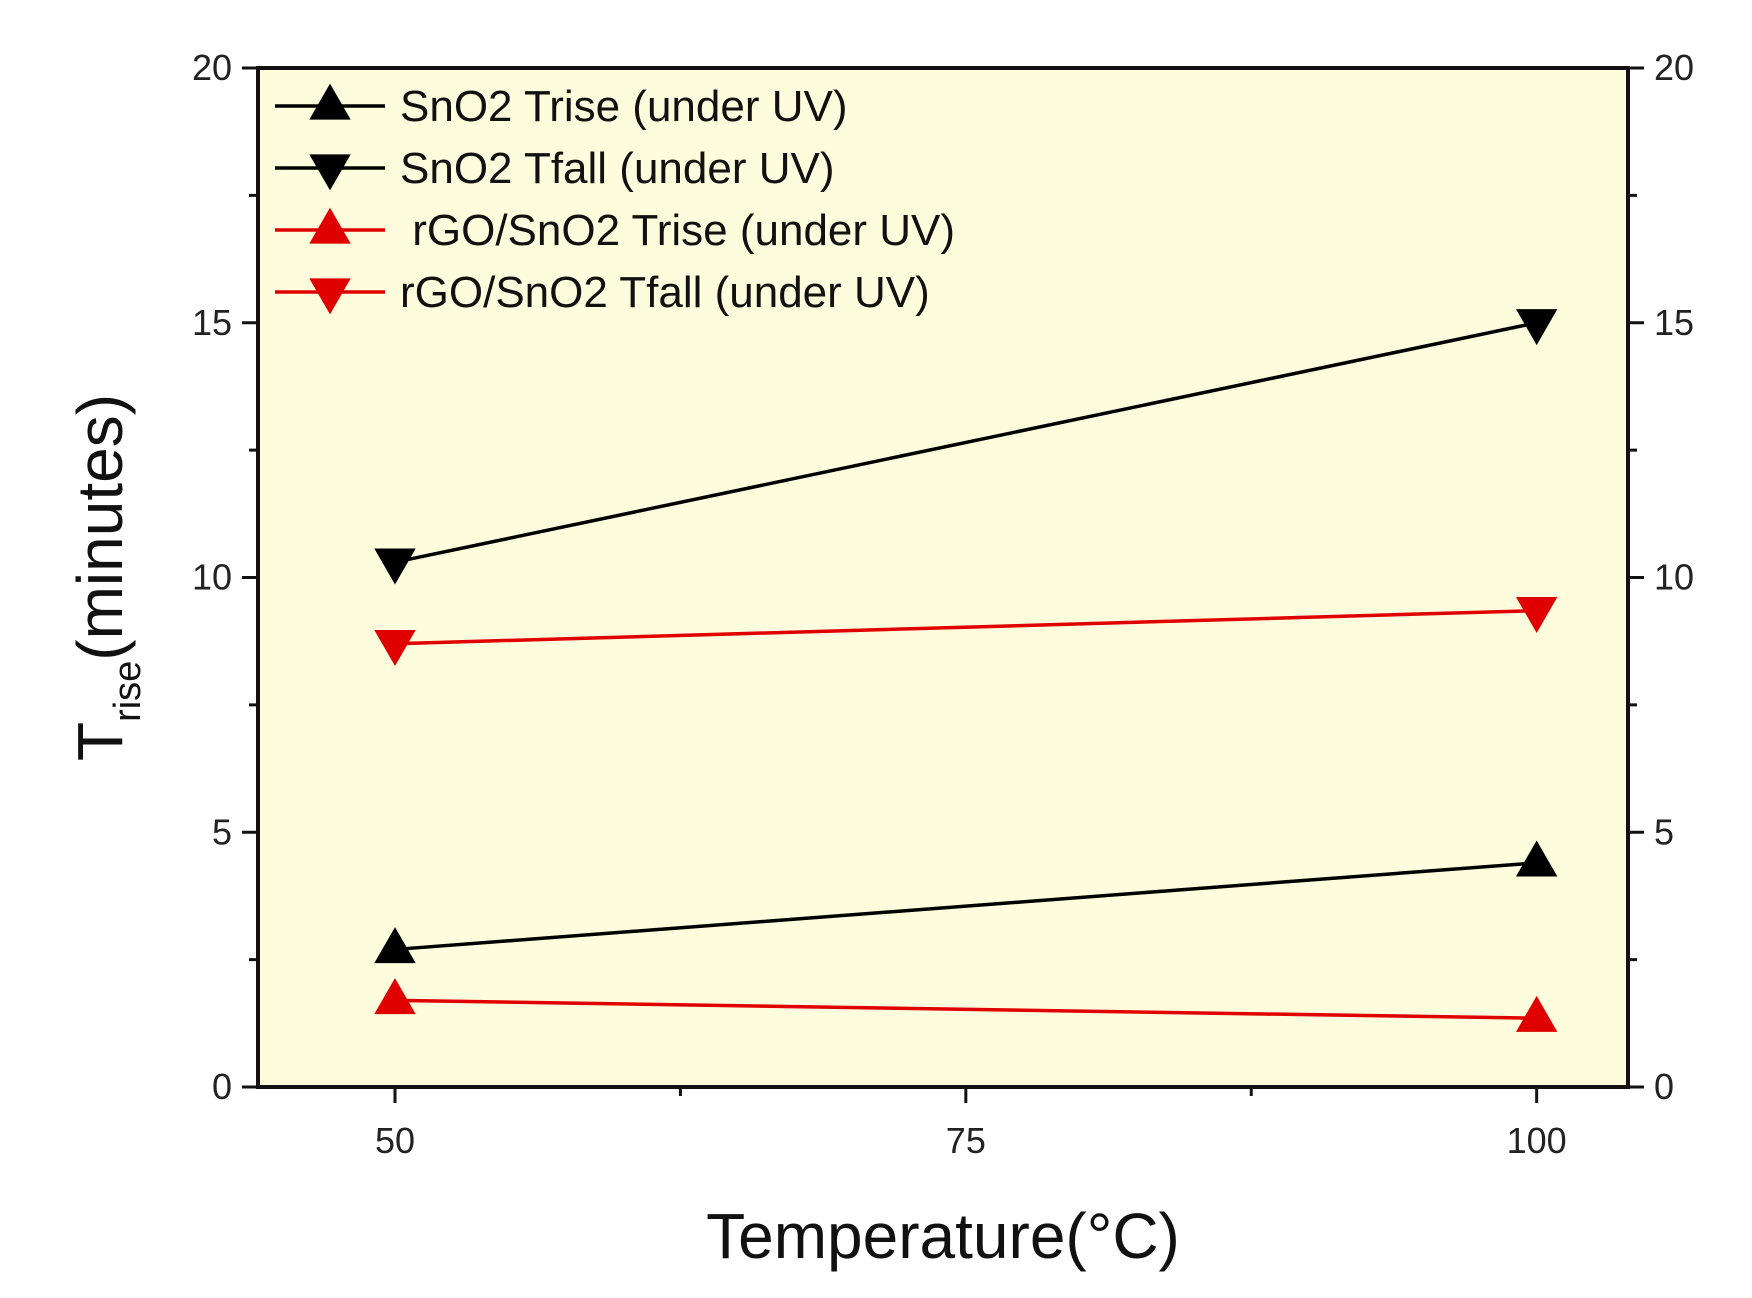  What do you see at coordinates (100, 527) in the screenshot?
I see `y-axis-title-unit: (minutes)` at bounding box center [100, 527].